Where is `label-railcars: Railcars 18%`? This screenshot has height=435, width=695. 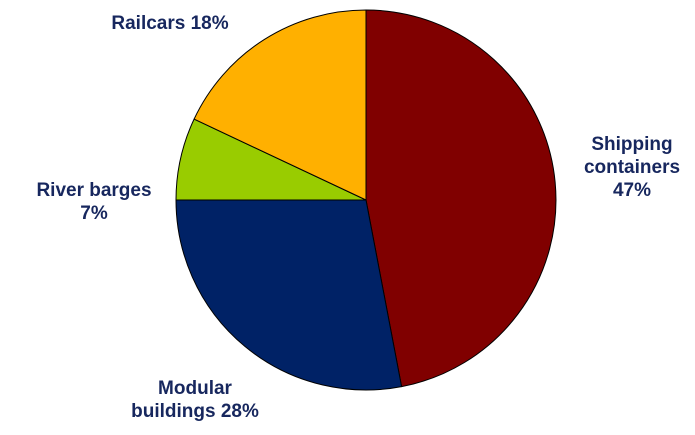
label-railcars: Railcars 18% is located at coordinates (170, 23).